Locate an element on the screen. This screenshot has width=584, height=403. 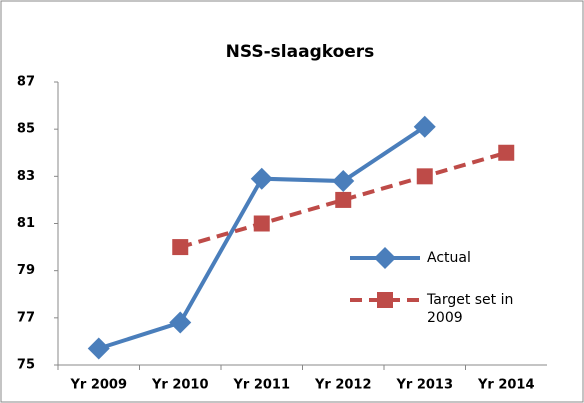
x-tick-label: Yr 2013 is located at coordinates (424, 385).